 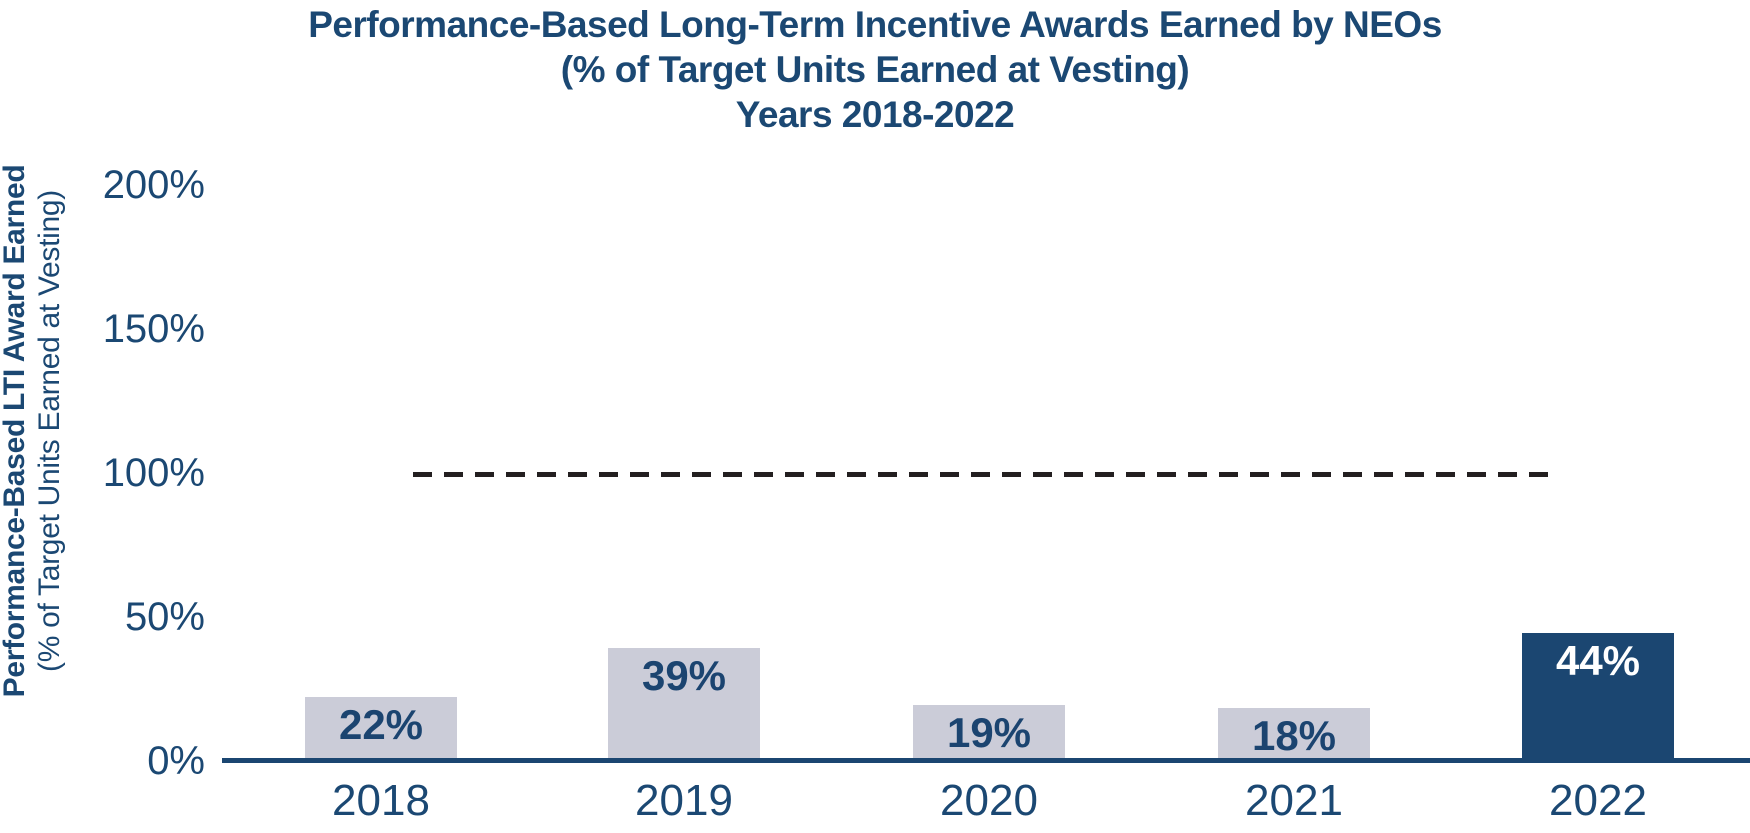 What do you see at coordinates (1598, 660) in the screenshot?
I see `bar-value-label: 44%` at bounding box center [1598, 660].